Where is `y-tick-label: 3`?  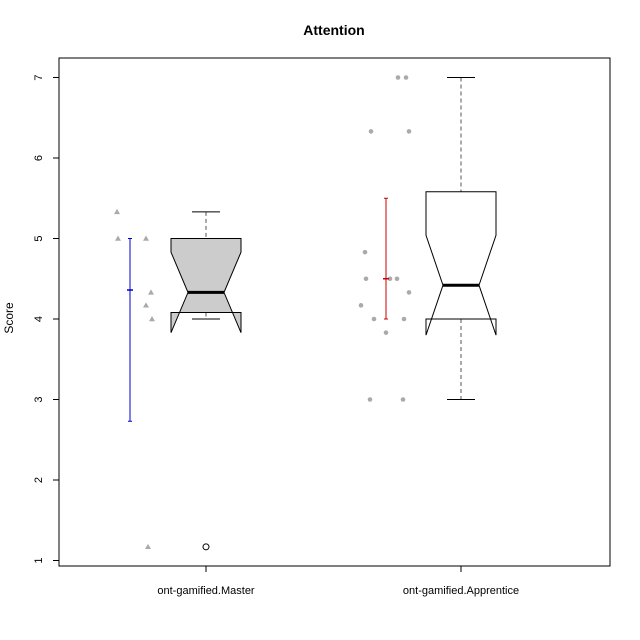 y-tick-label: 3 is located at coordinates (39, 399).